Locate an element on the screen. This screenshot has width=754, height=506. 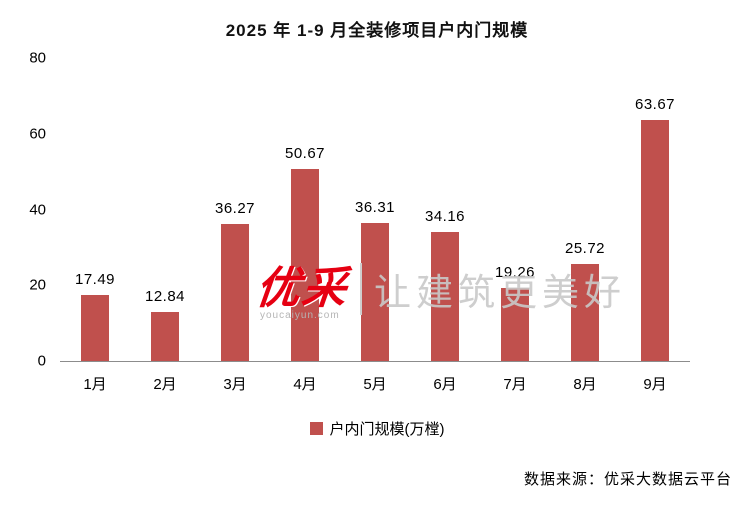
bar-value-label: 36.31 is located at coordinates (375, 208).